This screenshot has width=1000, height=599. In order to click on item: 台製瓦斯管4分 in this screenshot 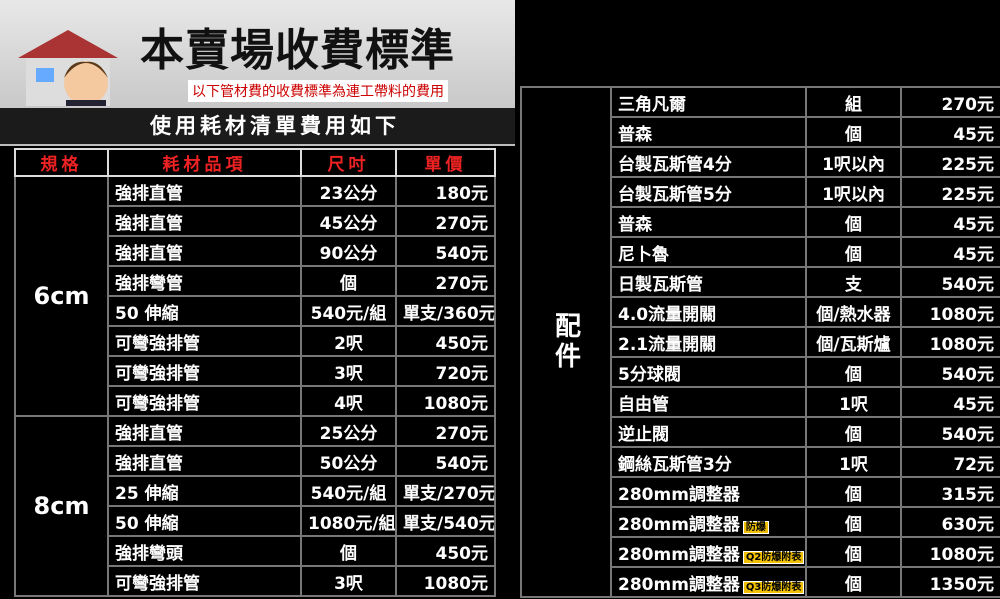, I will do `click(675, 164)`.